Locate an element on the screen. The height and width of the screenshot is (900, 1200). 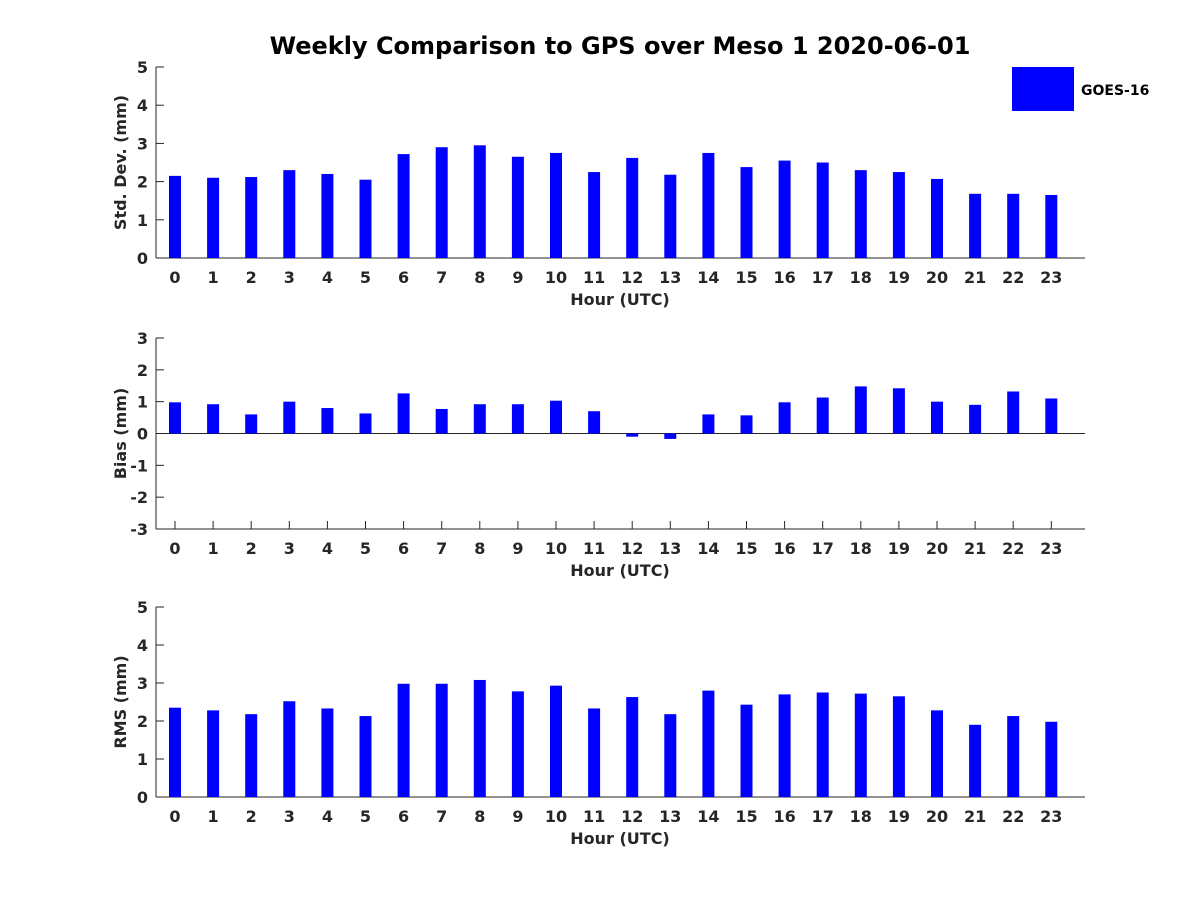
legend: GOES-16 is located at coordinates (1080, 89).